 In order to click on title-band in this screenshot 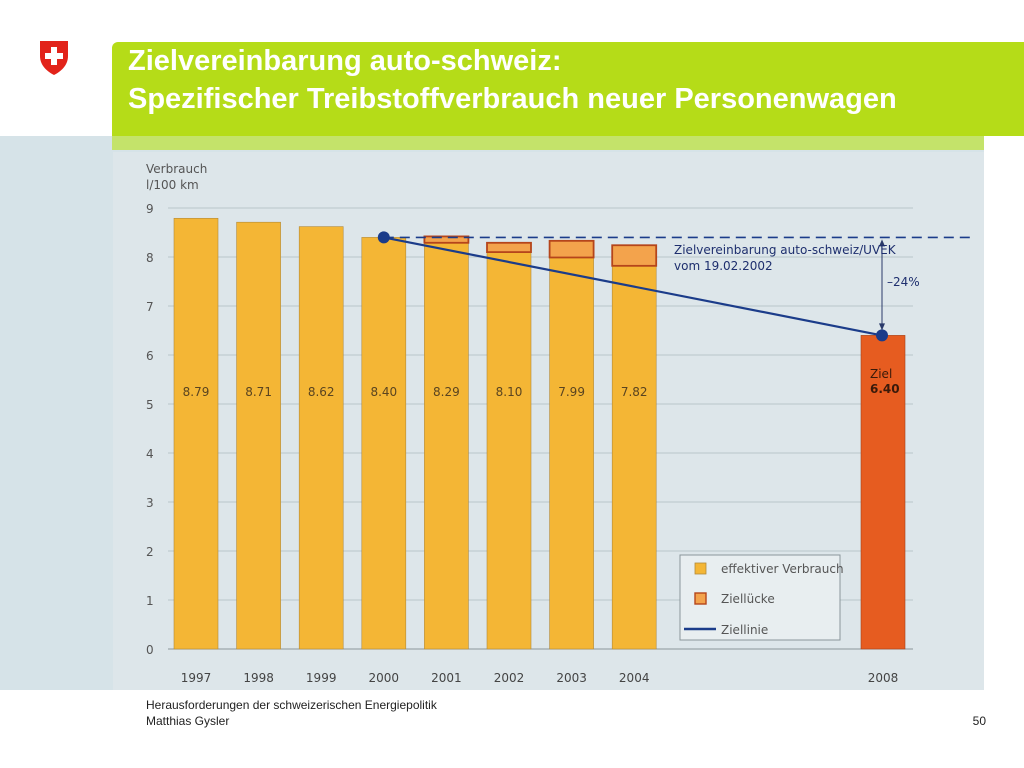, I will do `click(568, 89)`.